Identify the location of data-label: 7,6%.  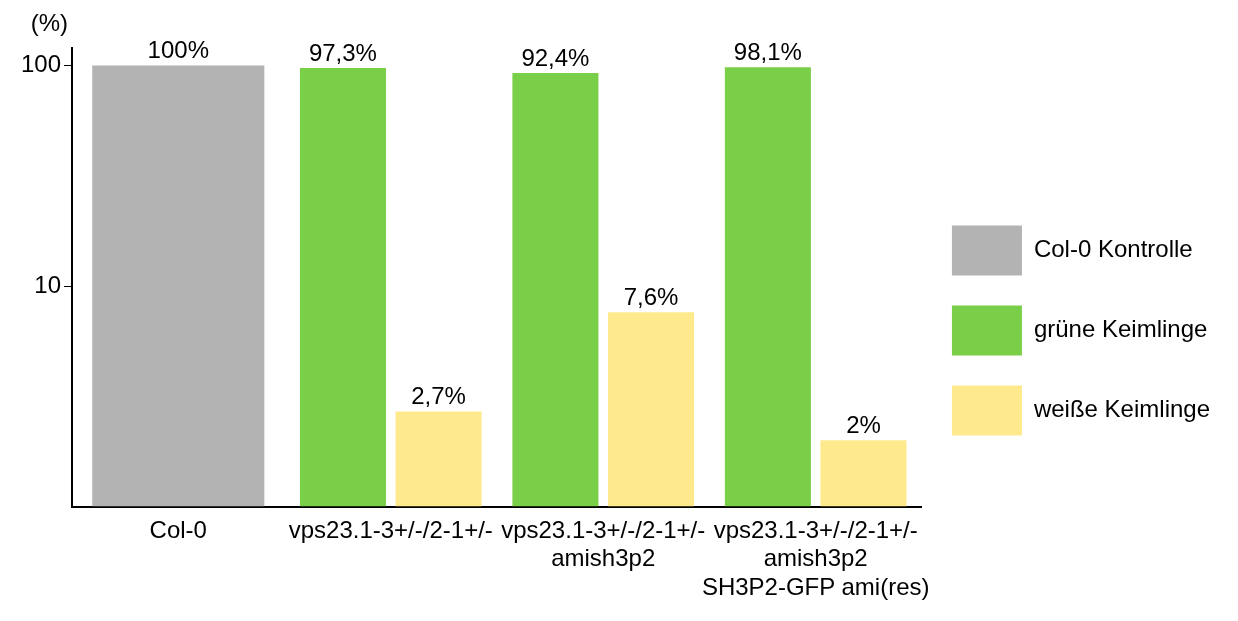
(651, 296).